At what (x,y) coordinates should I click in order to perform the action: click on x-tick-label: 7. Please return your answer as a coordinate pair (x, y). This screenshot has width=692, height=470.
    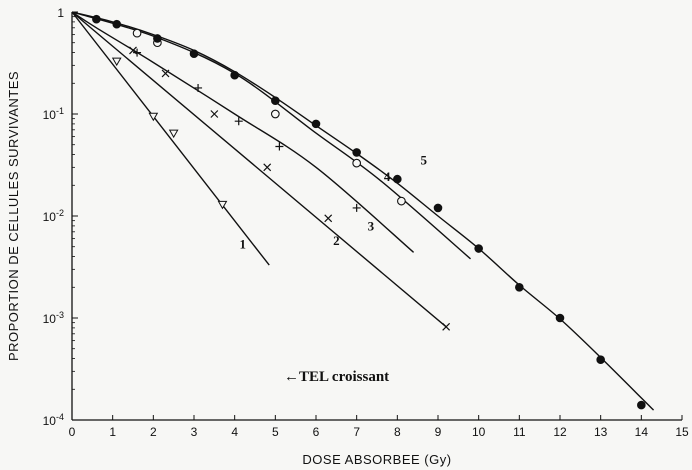
    Looking at the image, I should click on (356, 432).